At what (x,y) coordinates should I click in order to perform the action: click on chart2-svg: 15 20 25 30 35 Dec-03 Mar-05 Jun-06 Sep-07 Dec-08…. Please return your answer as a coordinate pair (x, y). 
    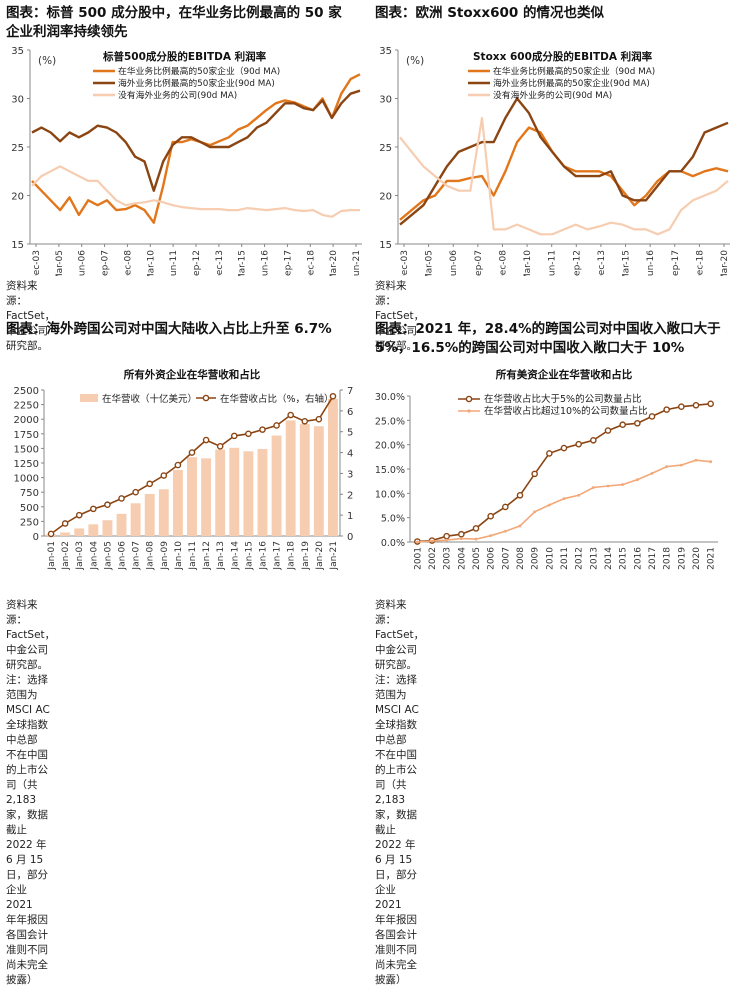
    Looking at the image, I should click on (554, 161).